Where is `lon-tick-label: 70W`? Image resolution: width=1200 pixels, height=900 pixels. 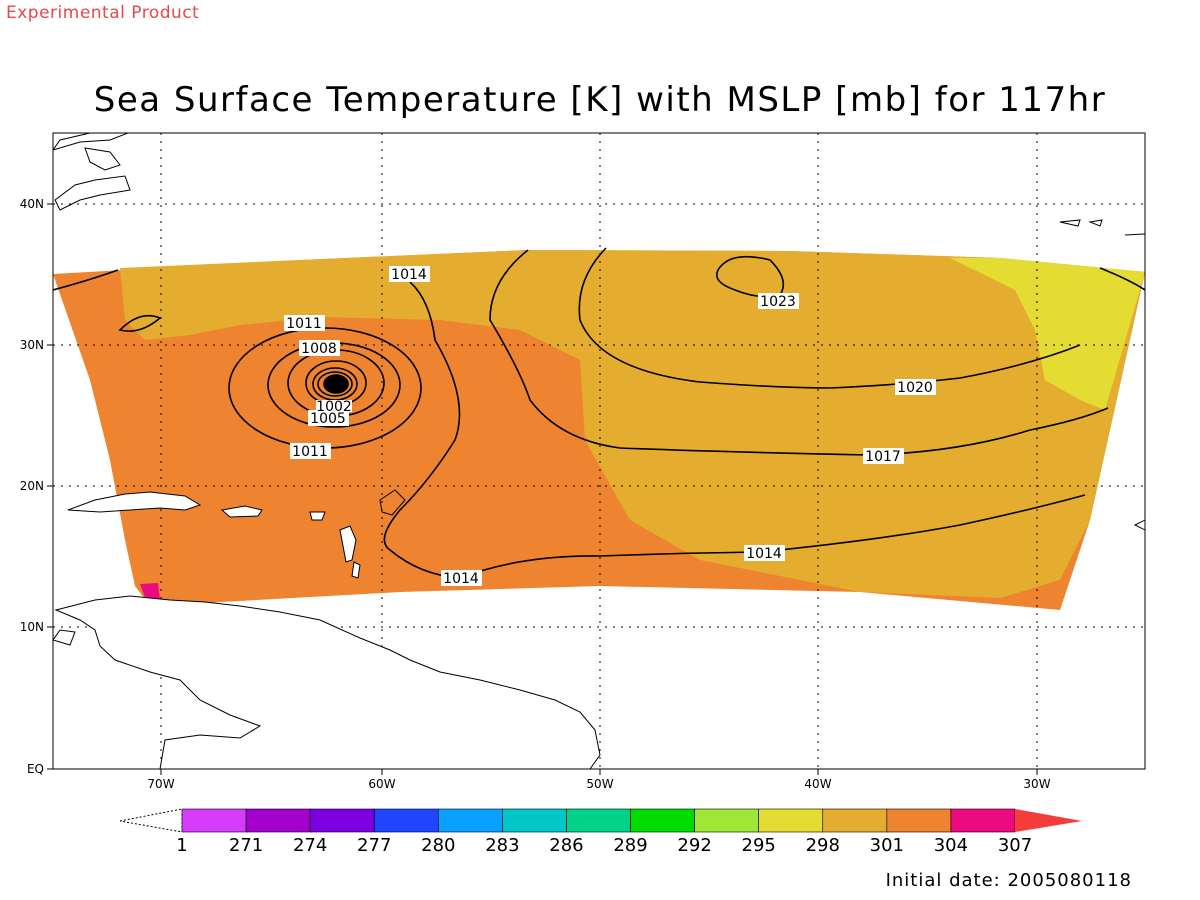 lon-tick-label: 70W is located at coordinates (160, 784).